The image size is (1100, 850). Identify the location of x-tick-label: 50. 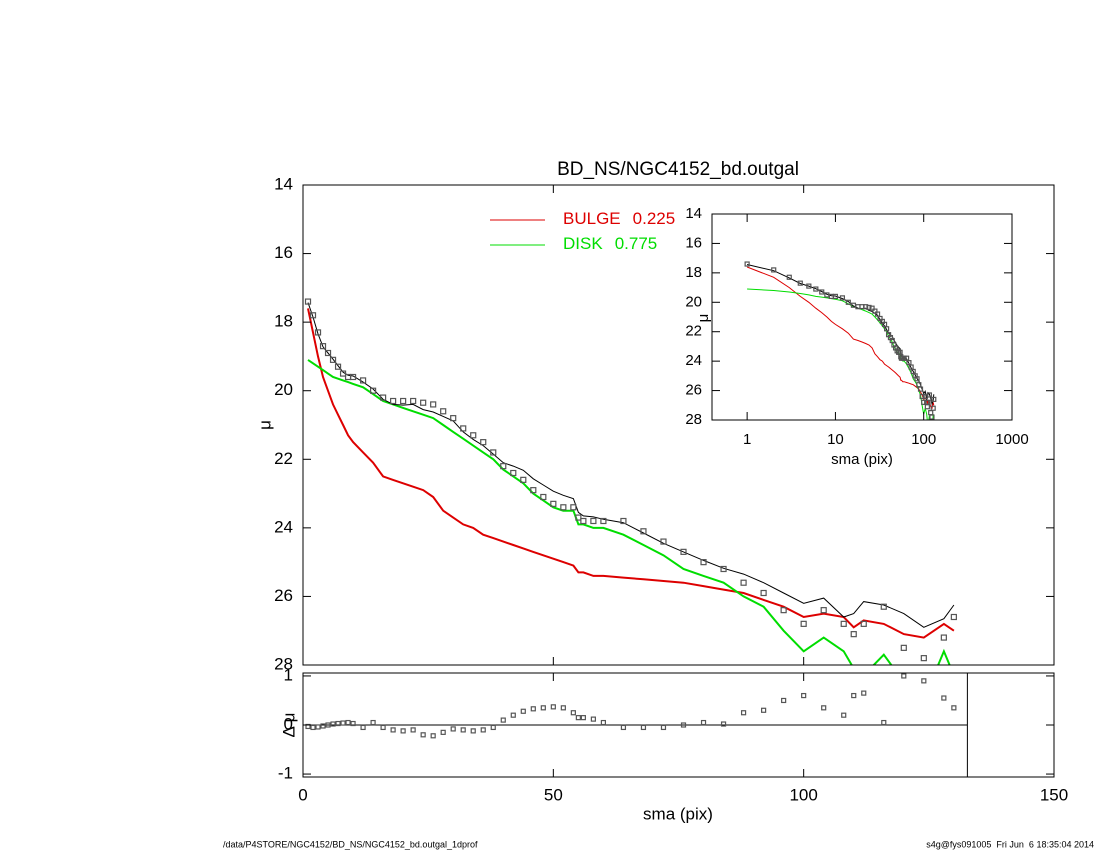
(553, 794).